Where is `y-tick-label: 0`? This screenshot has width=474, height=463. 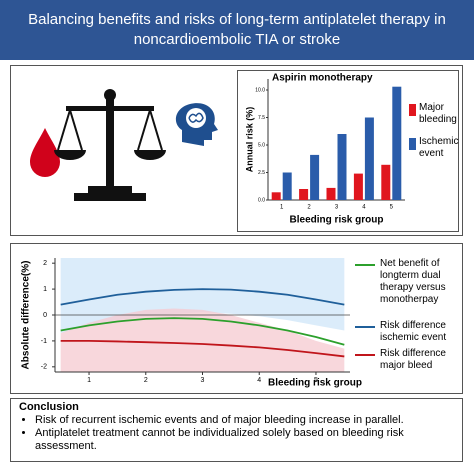
y-tick-label: 0 is located at coordinates (45, 315).